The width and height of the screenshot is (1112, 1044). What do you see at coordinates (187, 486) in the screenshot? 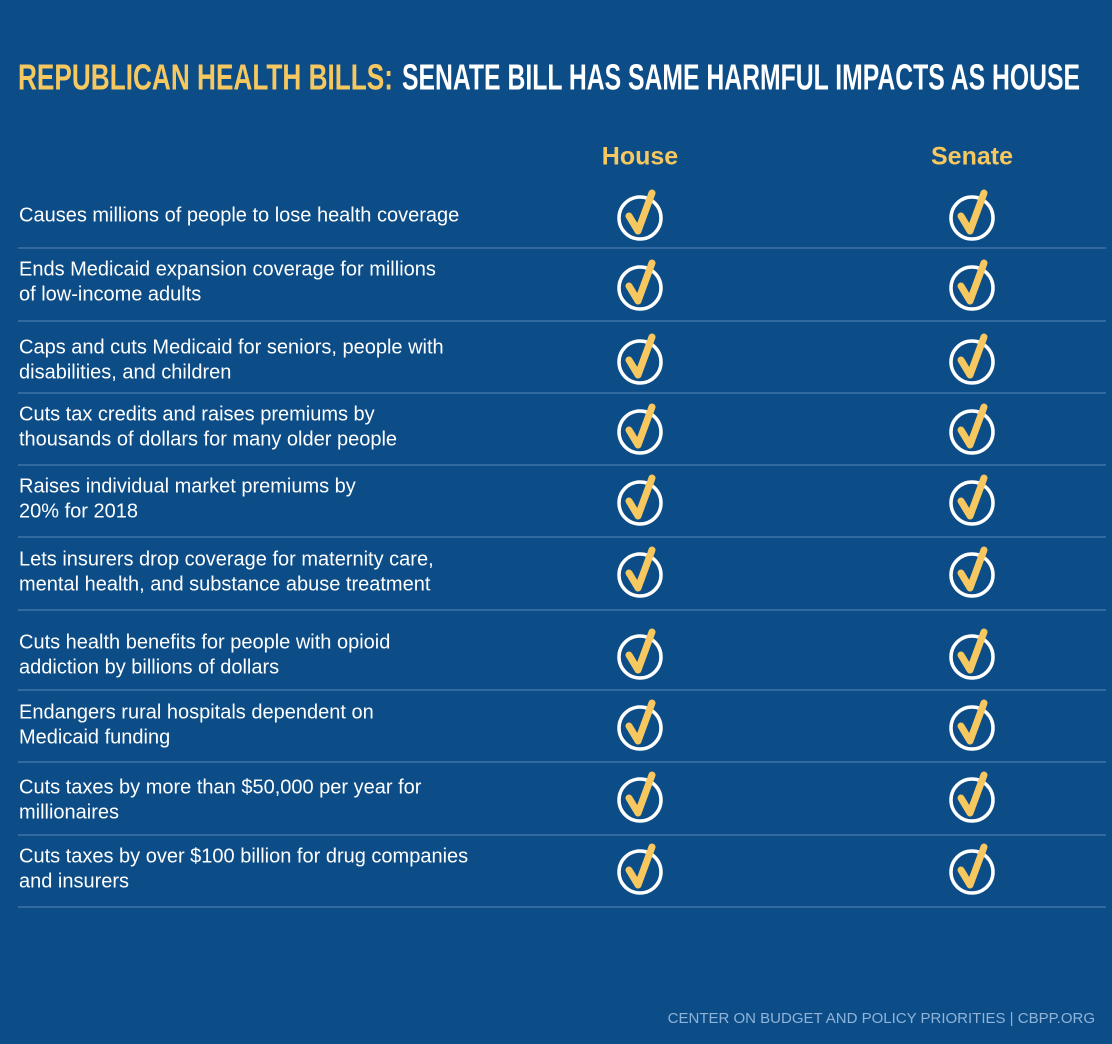
I see `row-label: Raises individual market premiums by` at bounding box center [187, 486].